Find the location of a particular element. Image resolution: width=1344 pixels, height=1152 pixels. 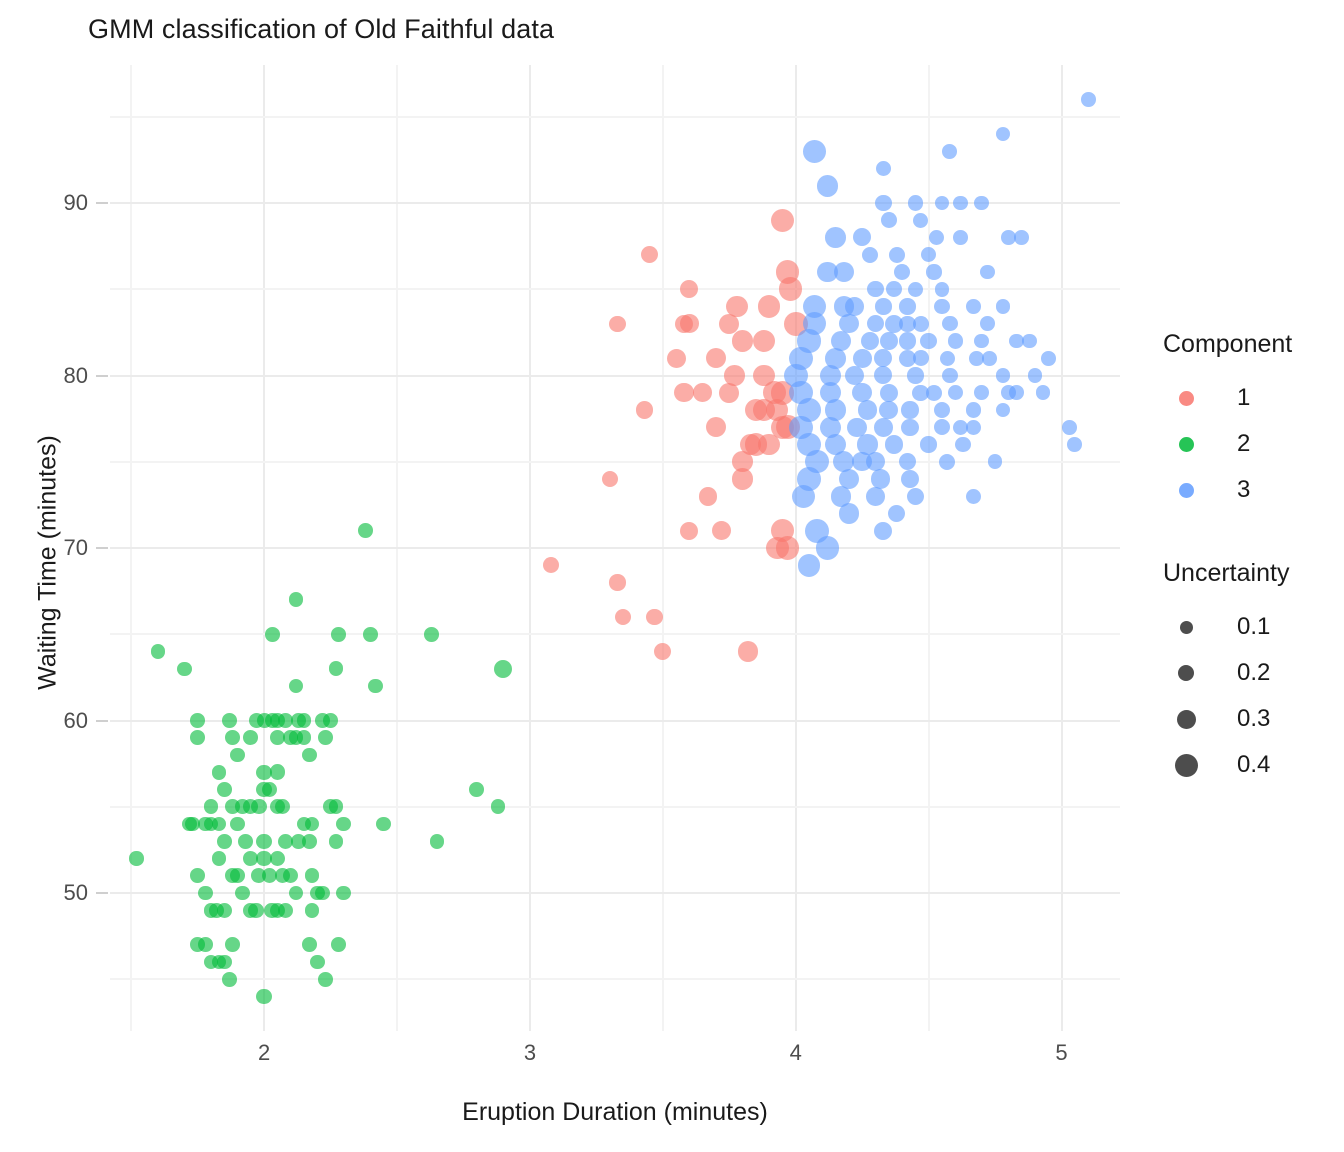

legend-item-uncertainty-0.1: 0.1 is located at coordinates (1253, 627).